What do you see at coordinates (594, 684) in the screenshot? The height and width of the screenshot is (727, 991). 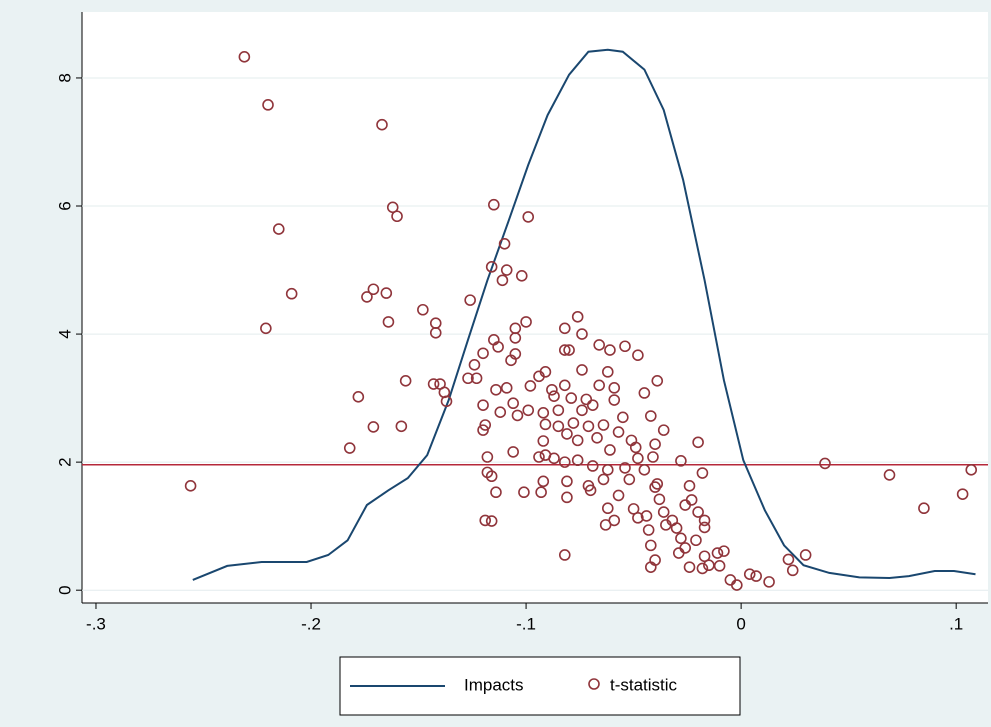 I see `legend-swatch` at bounding box center [594, 684].